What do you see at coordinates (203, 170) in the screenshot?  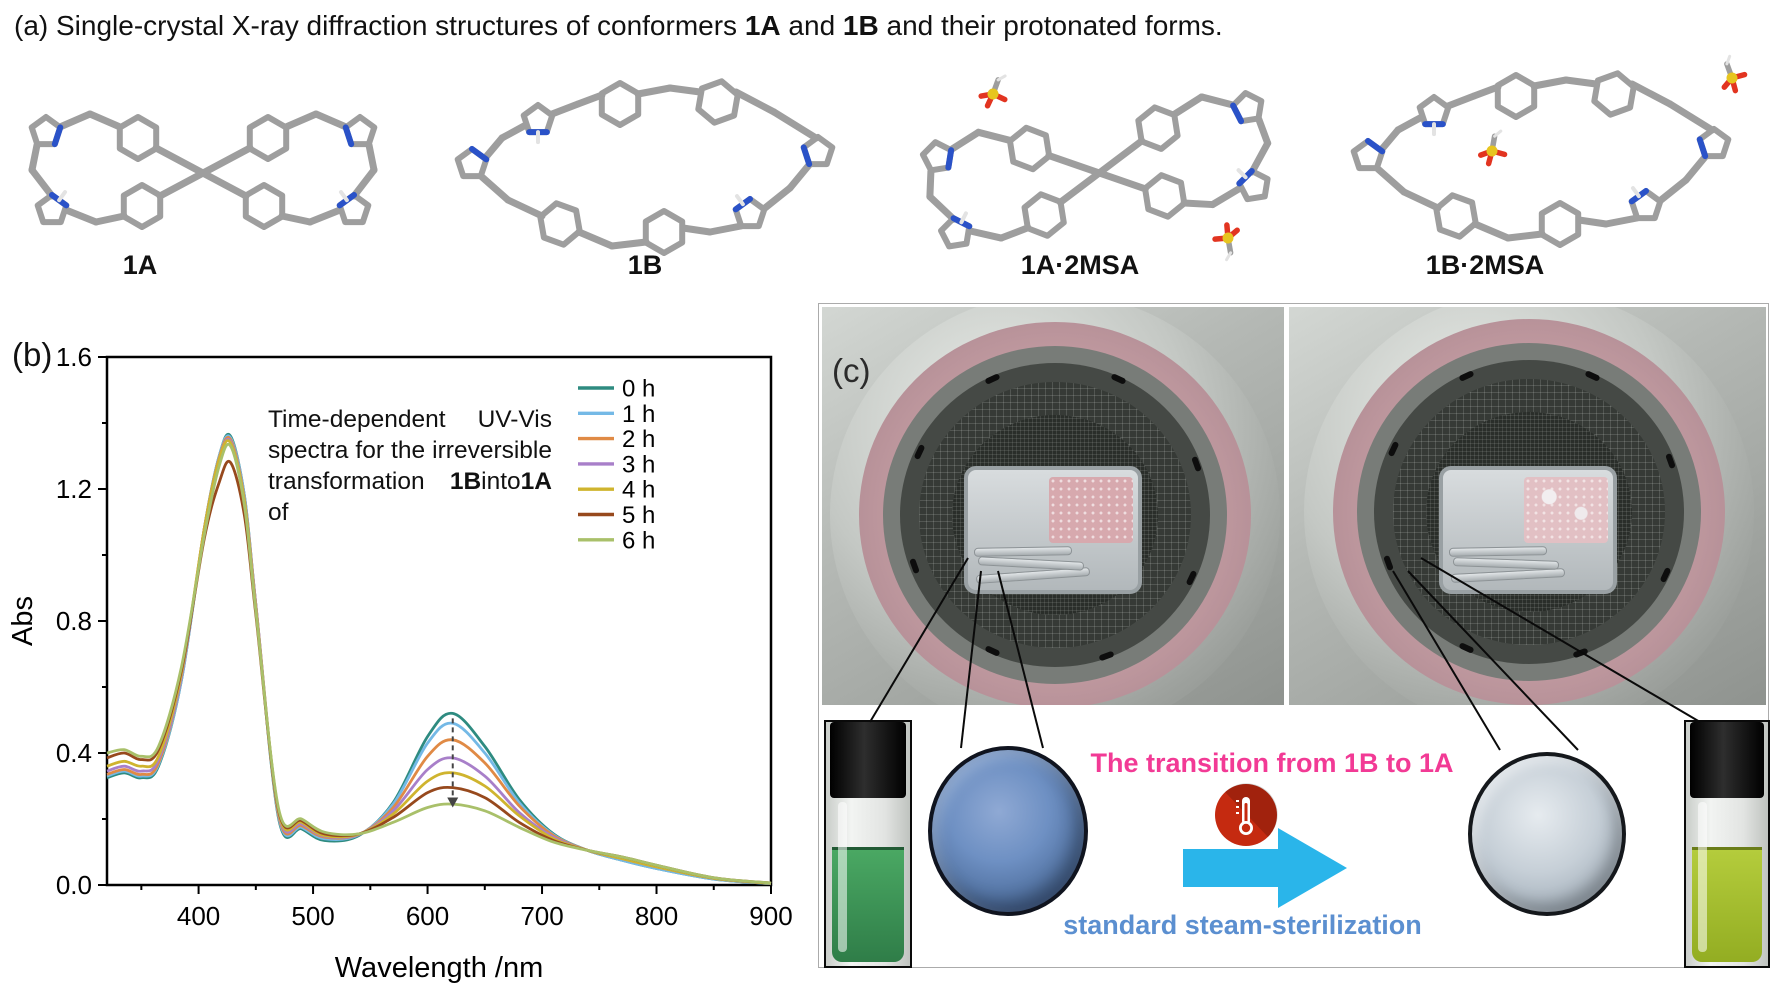 I see `structure-1a-image` at bounding box center [203, 170].